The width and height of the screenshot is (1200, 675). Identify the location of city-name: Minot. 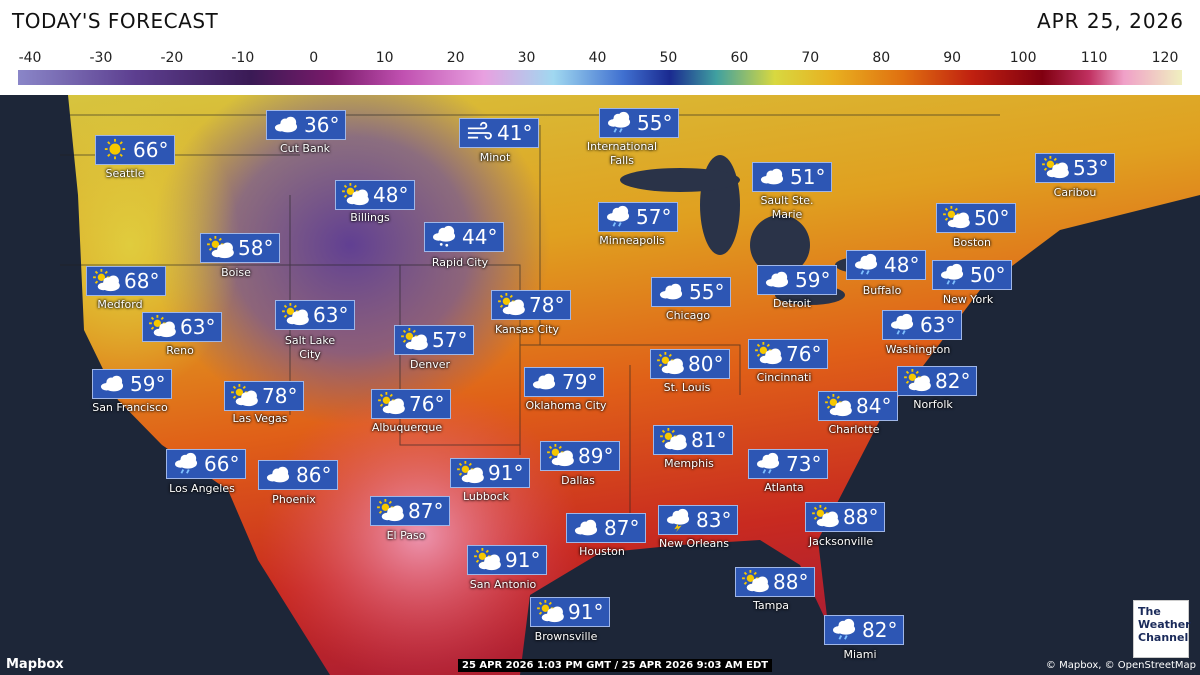
(495, 157).